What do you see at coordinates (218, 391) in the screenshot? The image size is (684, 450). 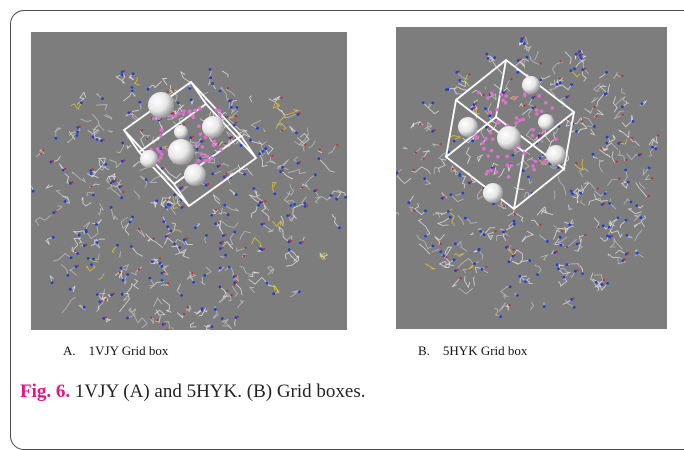 I see `caption-text: 1VJY (A) and 5HYK. (B) Grid boxes.` at bounding box center [218, 391].